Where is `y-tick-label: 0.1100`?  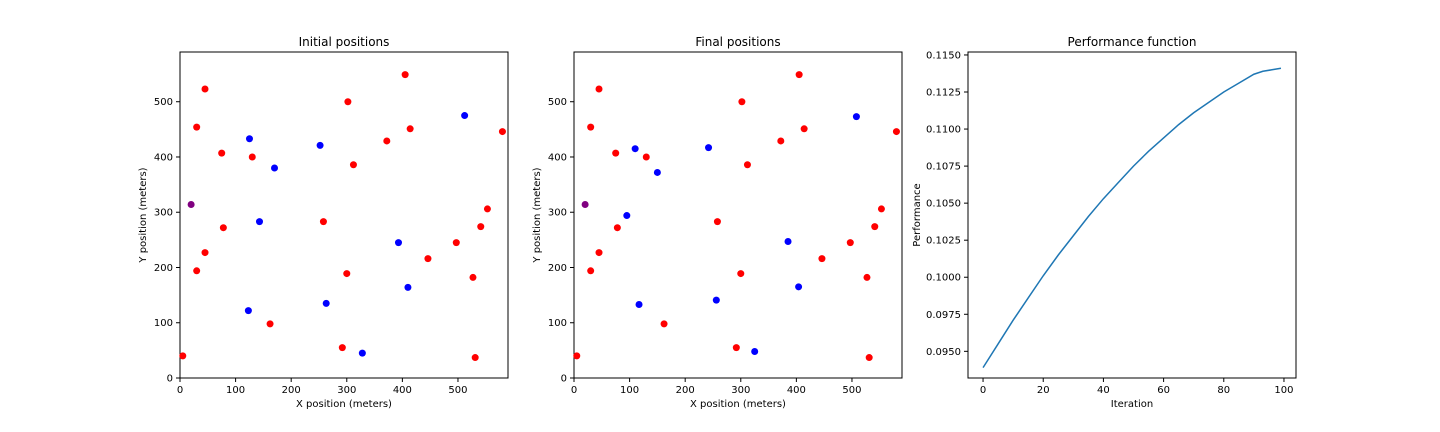
y-tick-label: 0.1100 is located at coordinates (943, 130).